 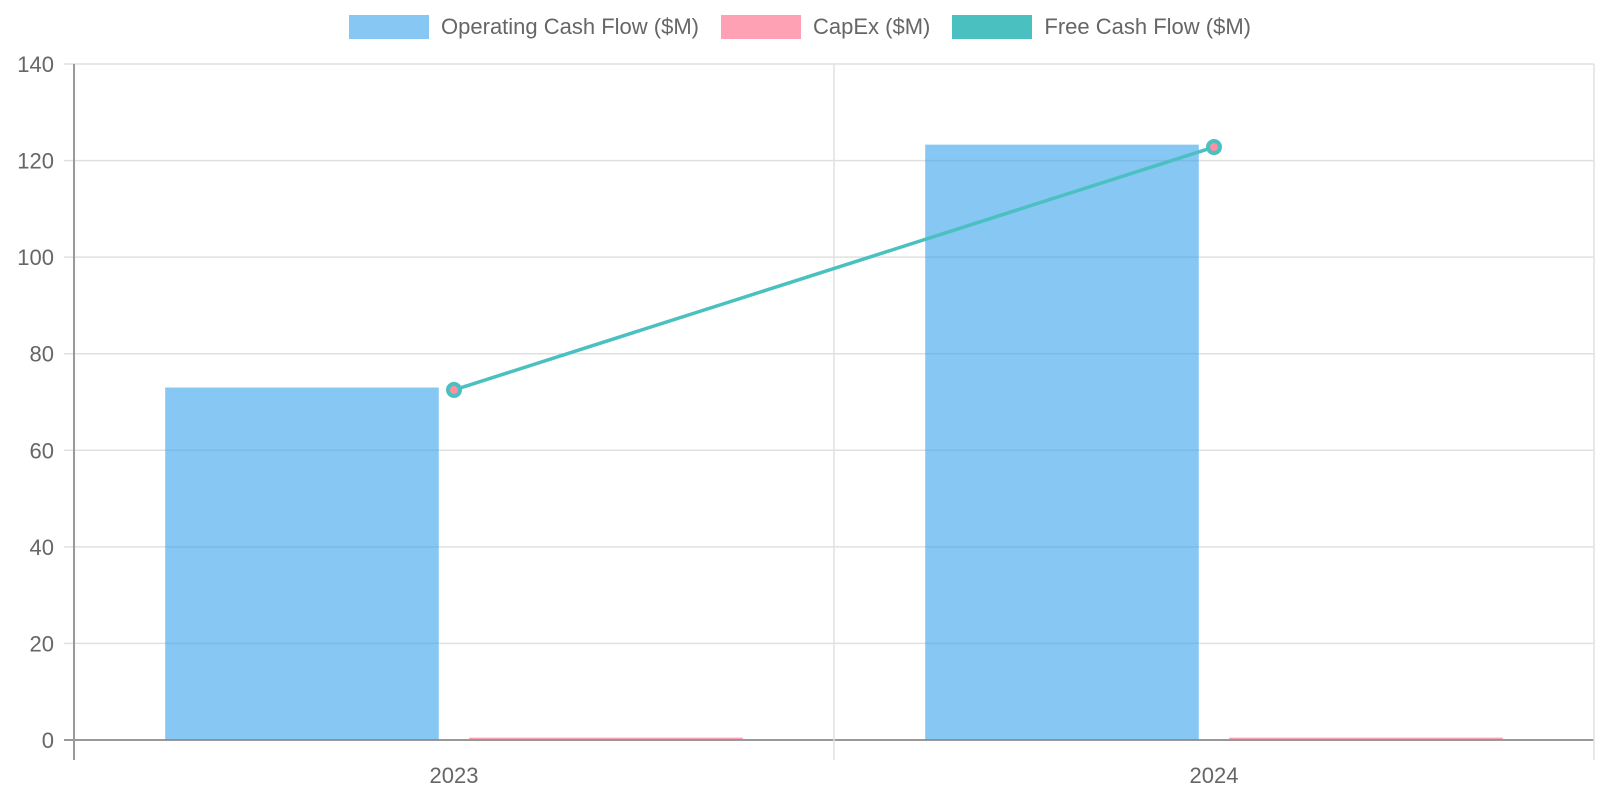 I want to click on legend-item-capex: CapEx ($M), so click(x=825, y=27).